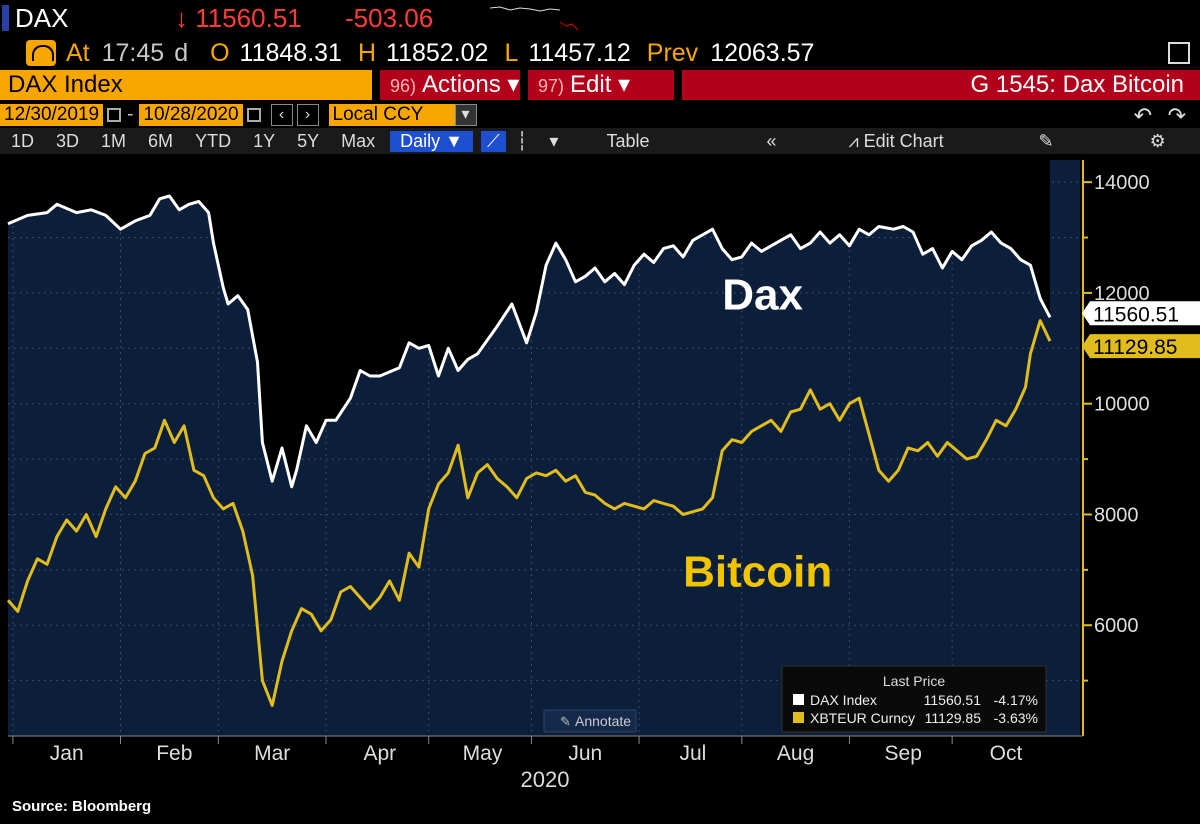  Describe the element at coordinates (1157, 141) in the screenshot. I see `gear-icon: ⚙` at that location.